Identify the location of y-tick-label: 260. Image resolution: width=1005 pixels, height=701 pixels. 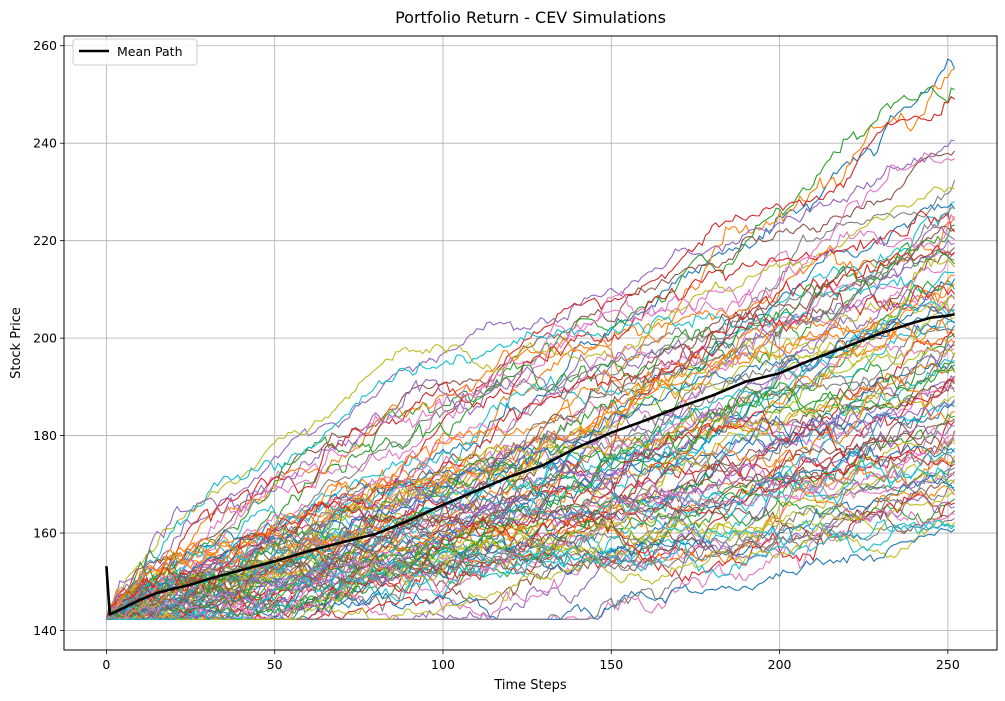
(45, 45).